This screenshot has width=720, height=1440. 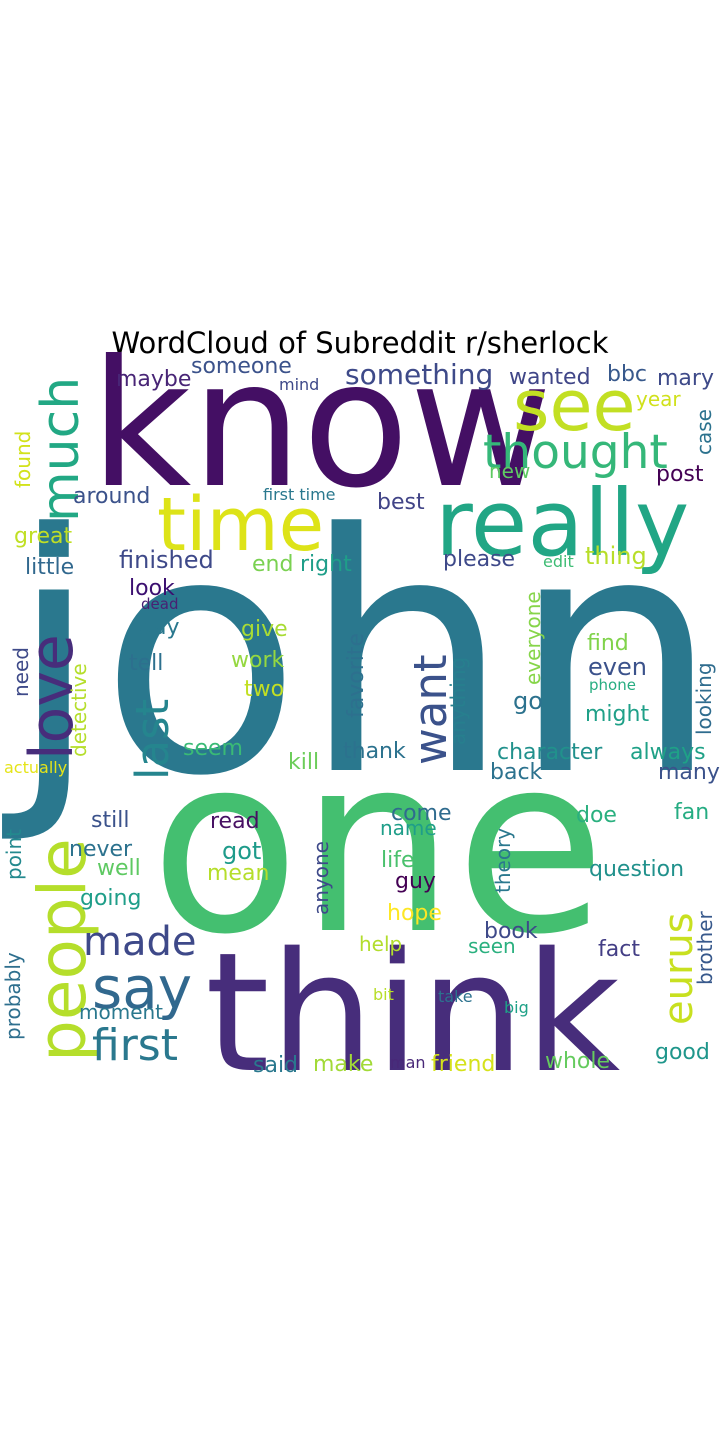 I want to click on word-mind: mind, so click(x=299, y=384).